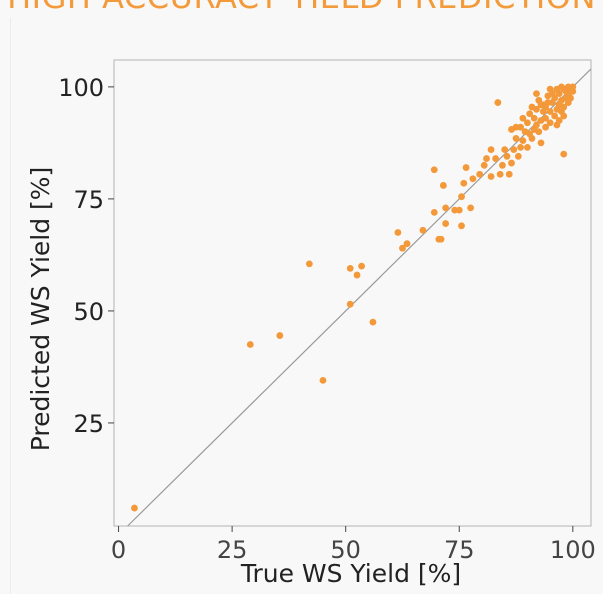 The image size is (603, 594). I want to click on y-tick-label: 100, so click(81, 88).